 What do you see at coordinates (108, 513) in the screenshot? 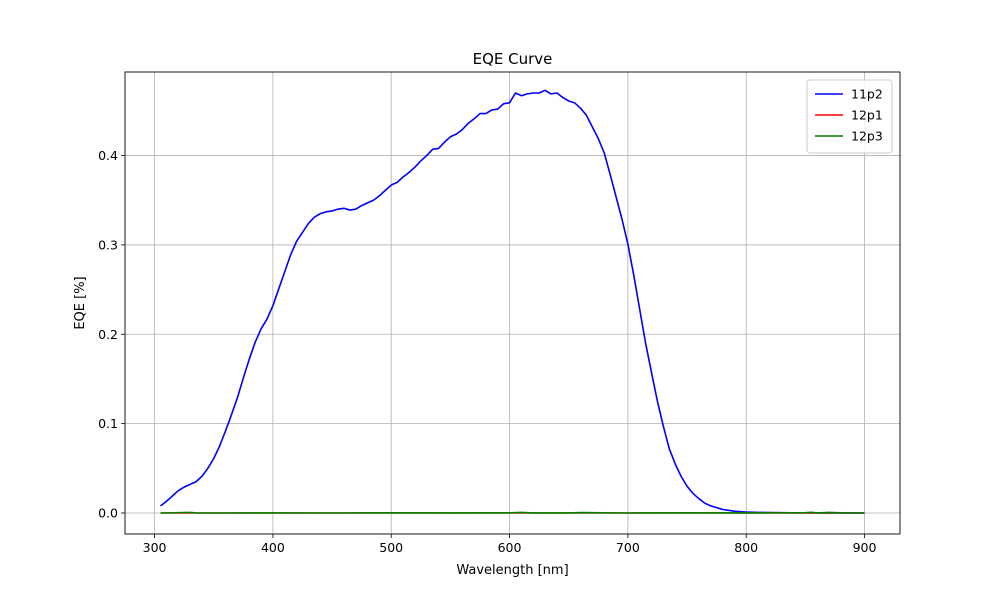
I see `y-tick-label: 0.0` at bounding box center [108, 513].